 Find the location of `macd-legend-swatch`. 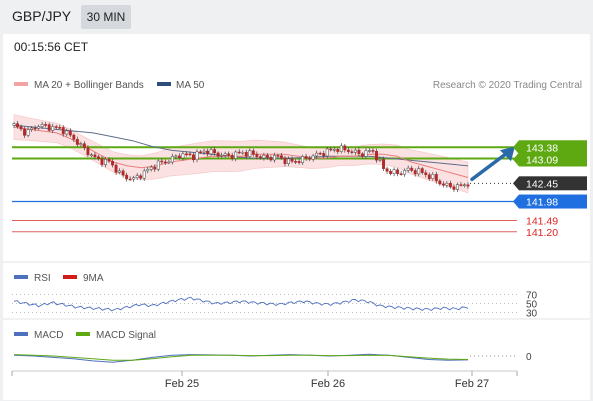

macd-legend-swatch is located at coordinates (21, 334).